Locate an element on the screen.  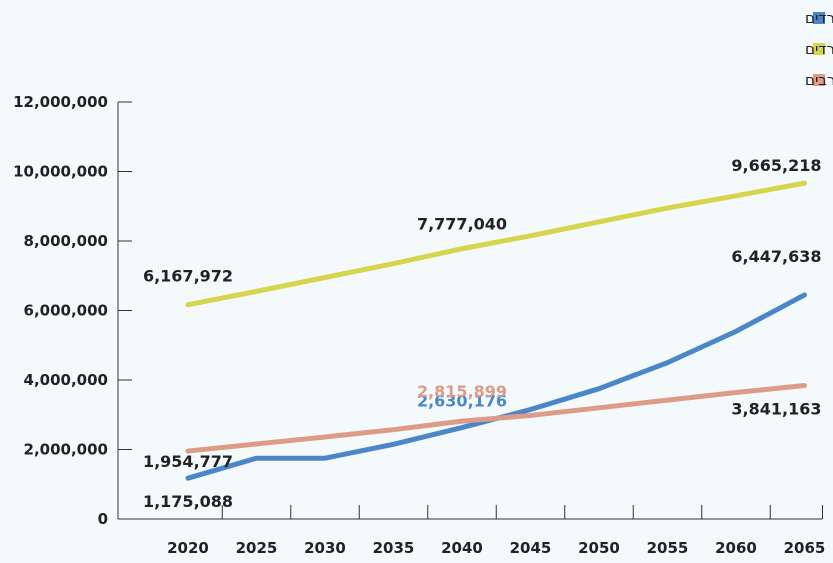
x-tick-label: 2045 is located at coordinates (531, 548).